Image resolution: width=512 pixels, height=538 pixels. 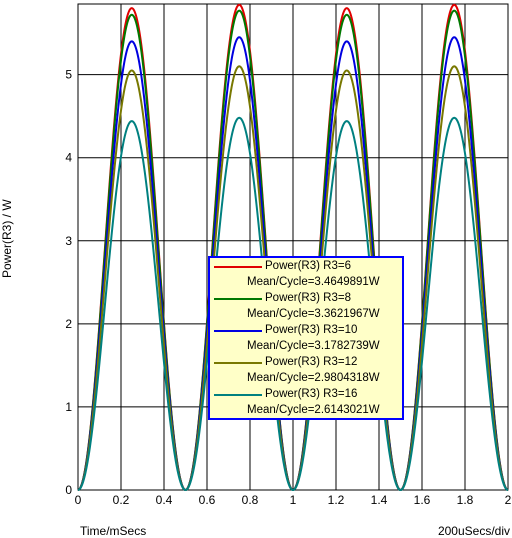 I want to click on y-tick-label: 2, so click(x=68, y=324).